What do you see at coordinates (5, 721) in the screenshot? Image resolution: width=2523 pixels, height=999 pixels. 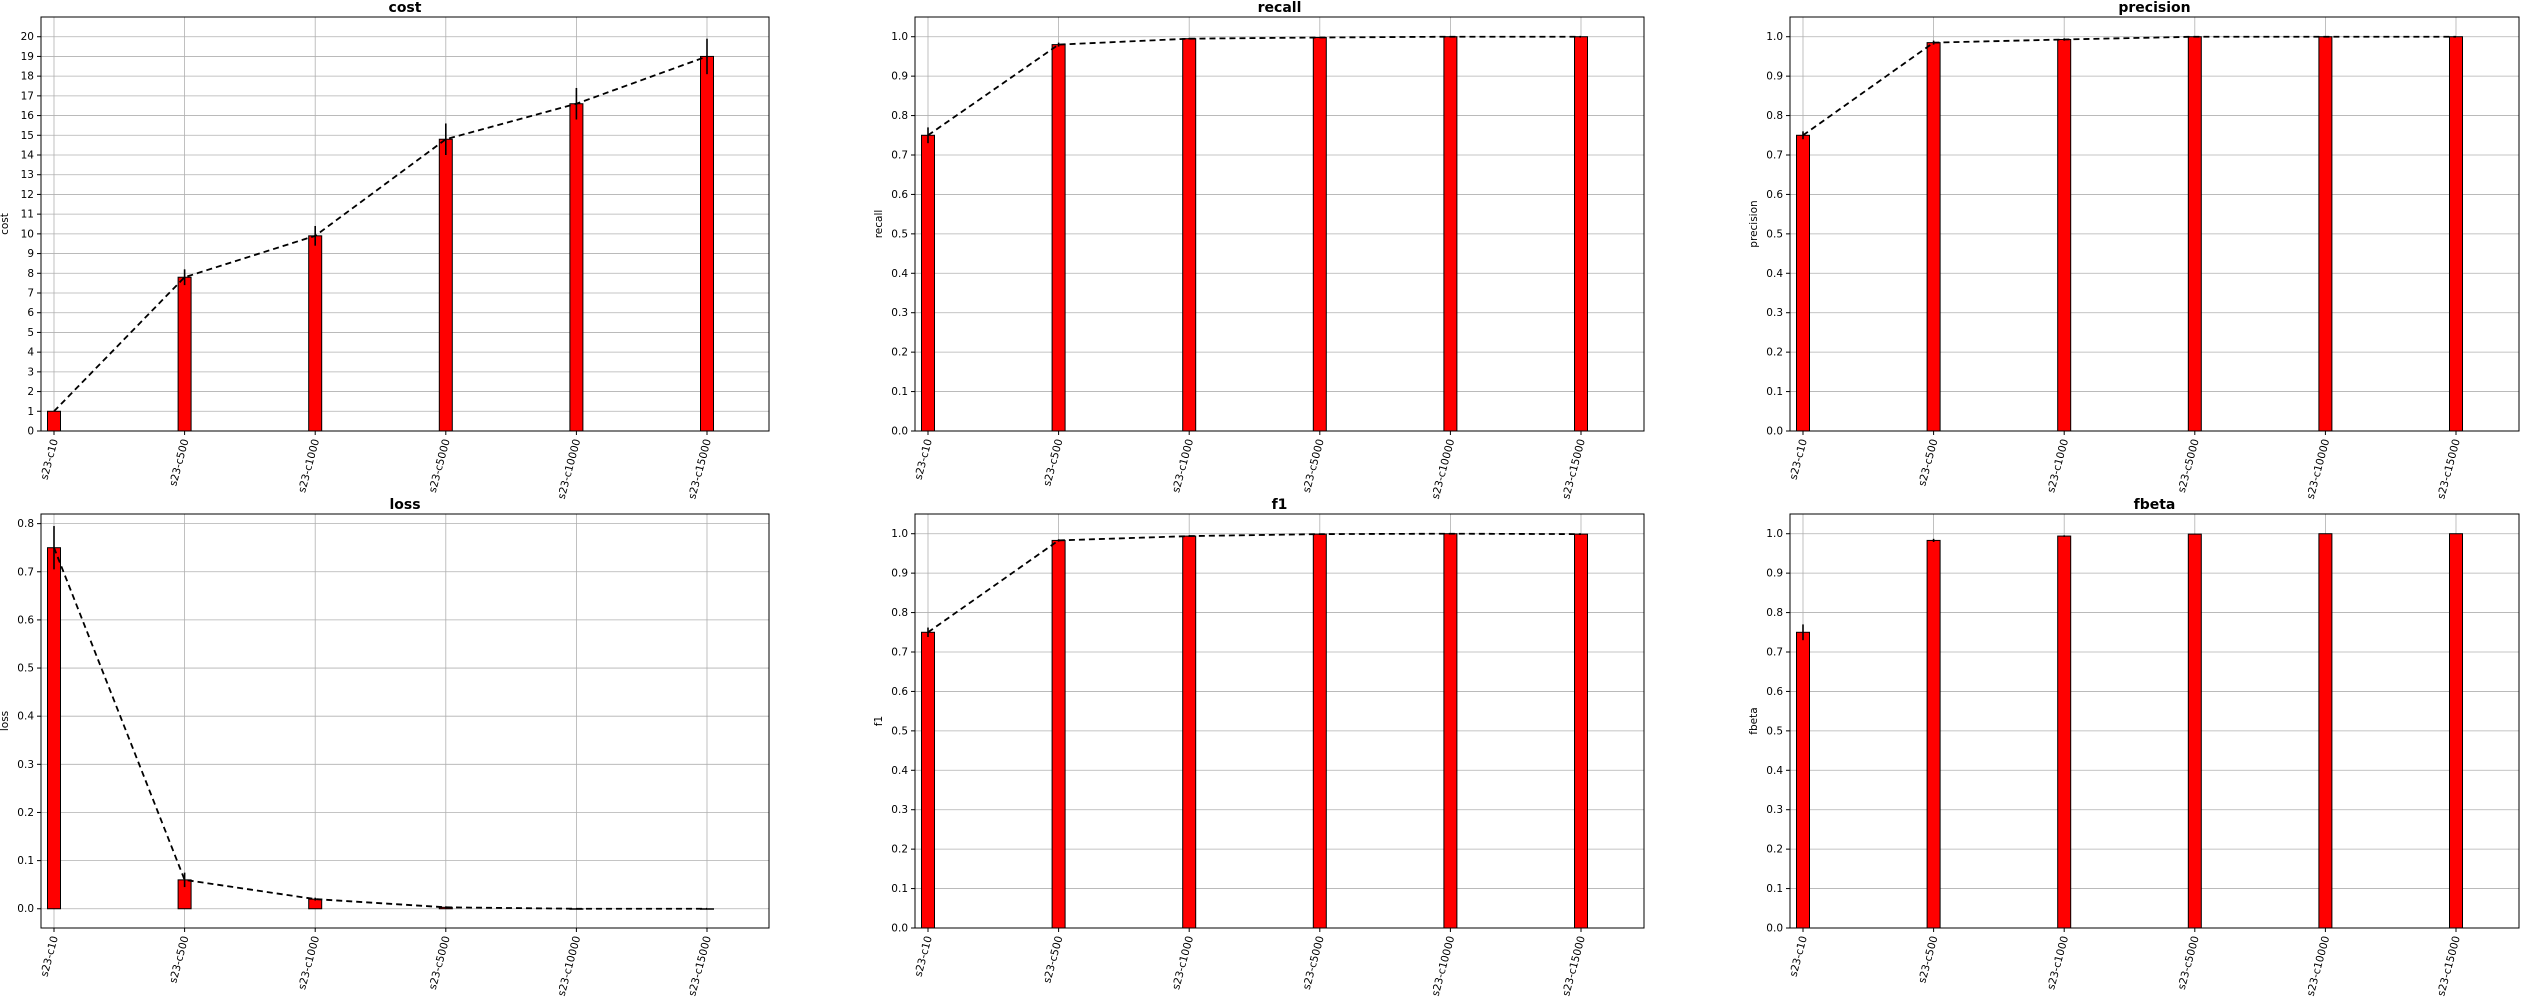 I see `y-axis-label: loss` at bounding box center [5, 721].